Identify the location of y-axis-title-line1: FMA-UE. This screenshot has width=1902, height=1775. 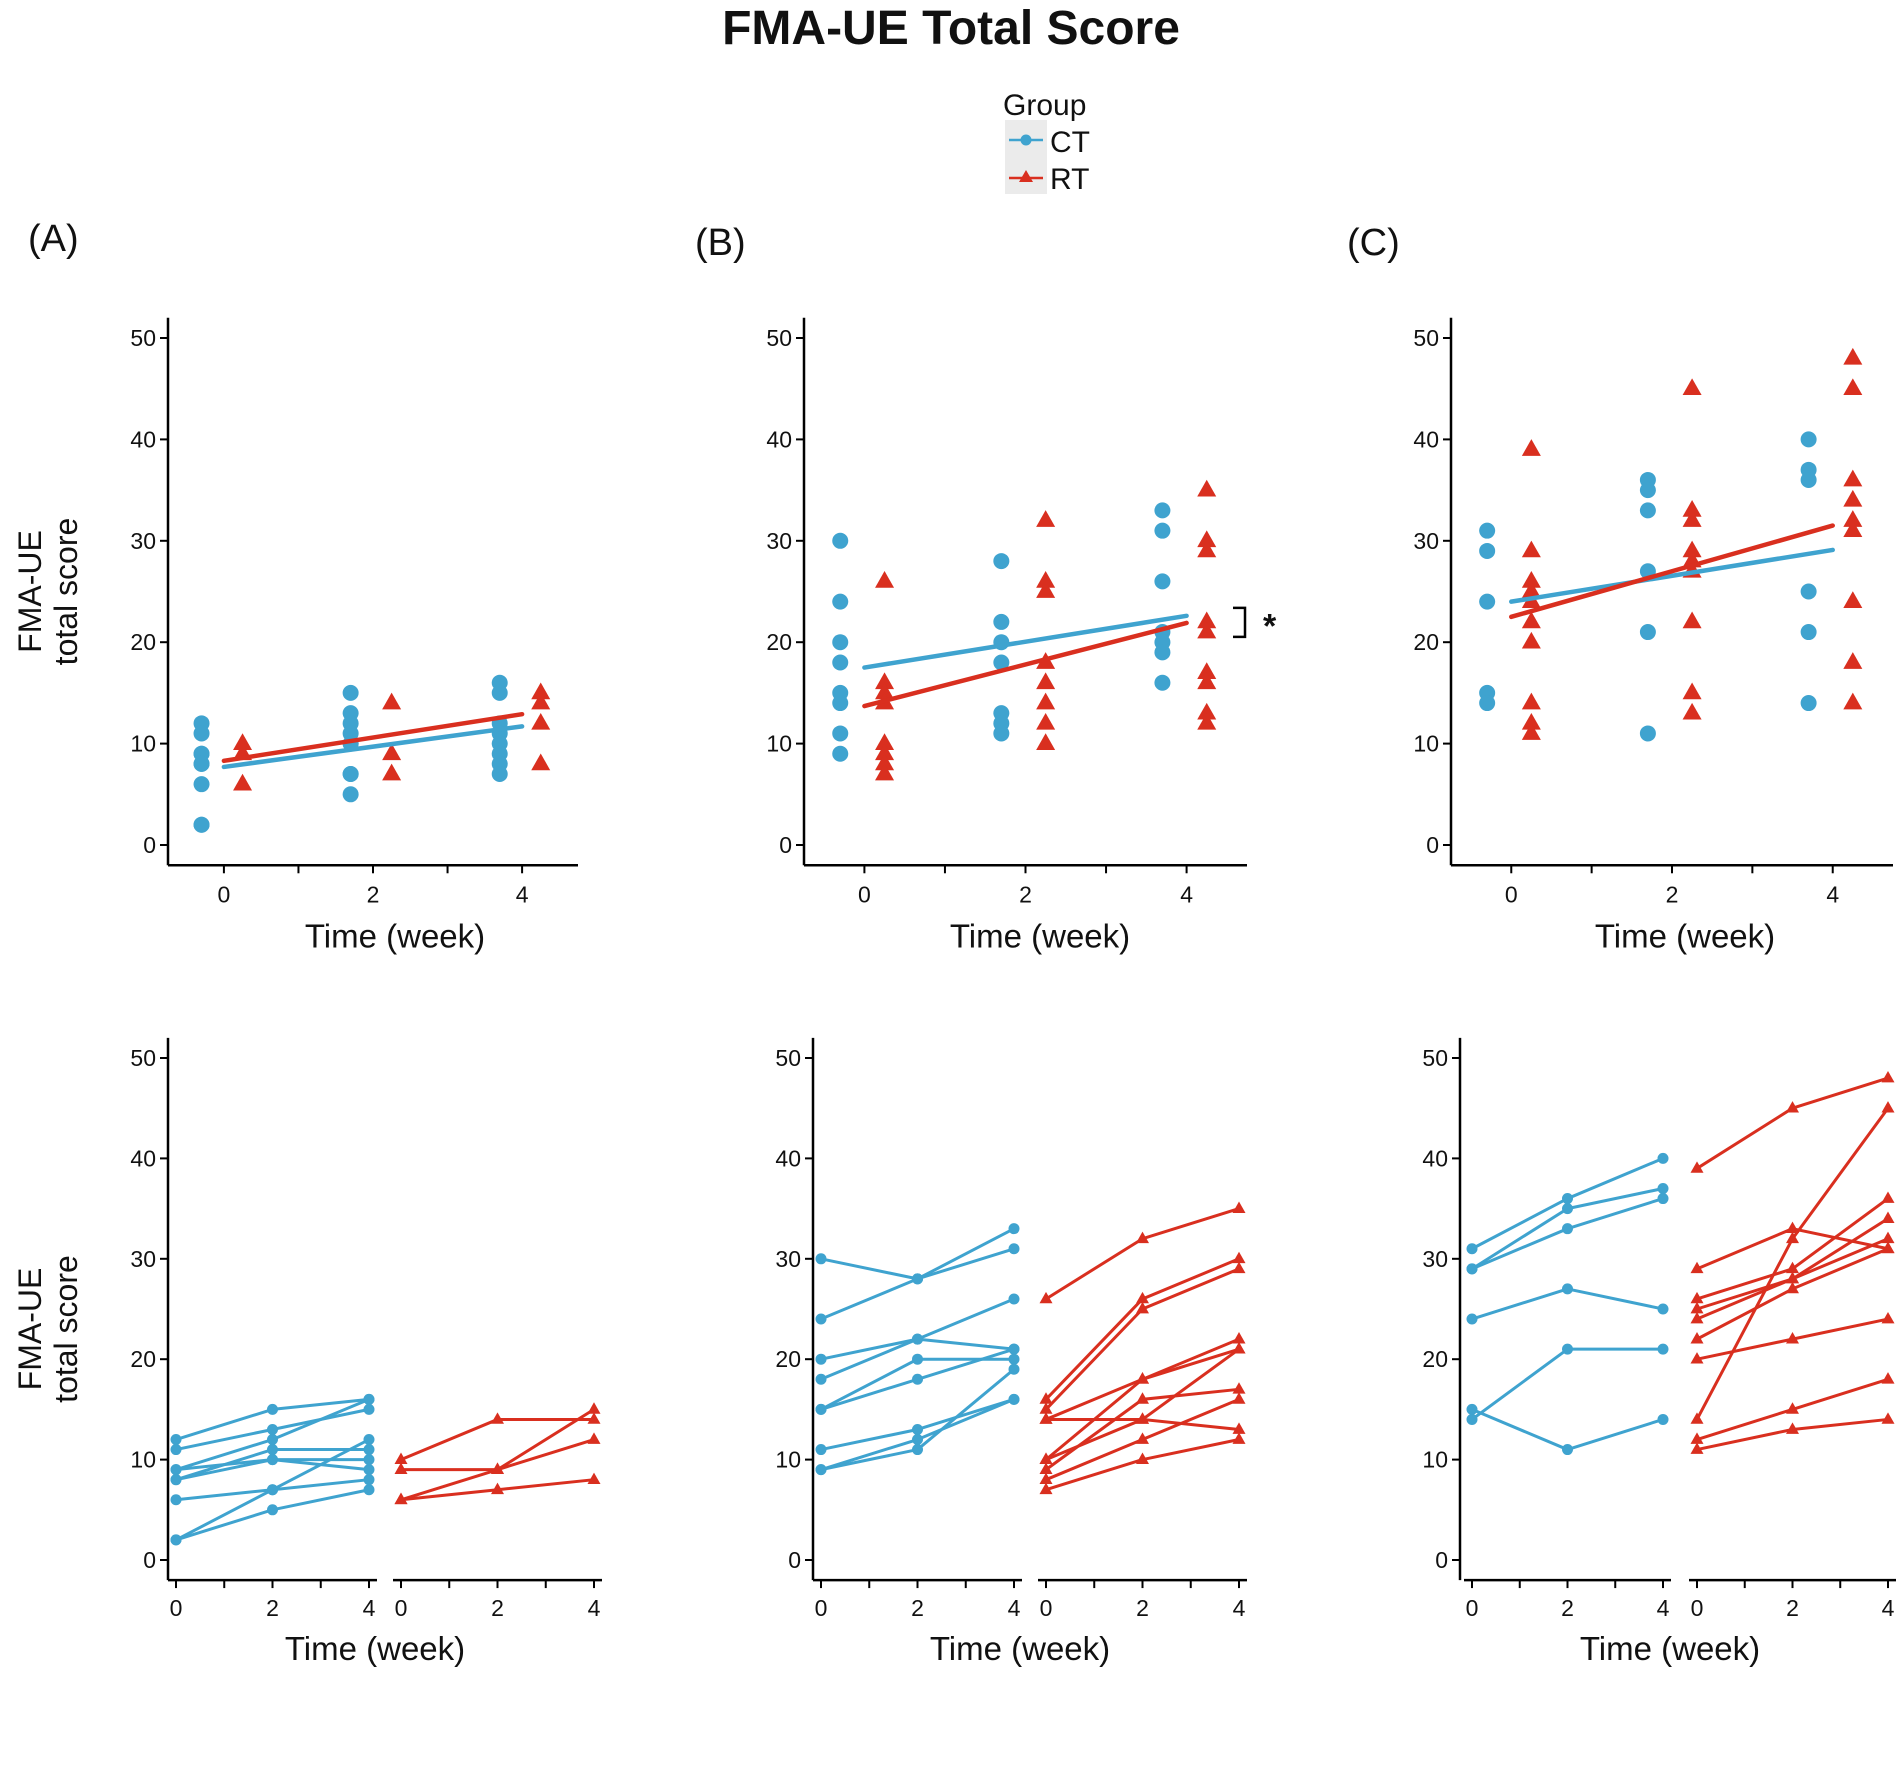
(30, 591).